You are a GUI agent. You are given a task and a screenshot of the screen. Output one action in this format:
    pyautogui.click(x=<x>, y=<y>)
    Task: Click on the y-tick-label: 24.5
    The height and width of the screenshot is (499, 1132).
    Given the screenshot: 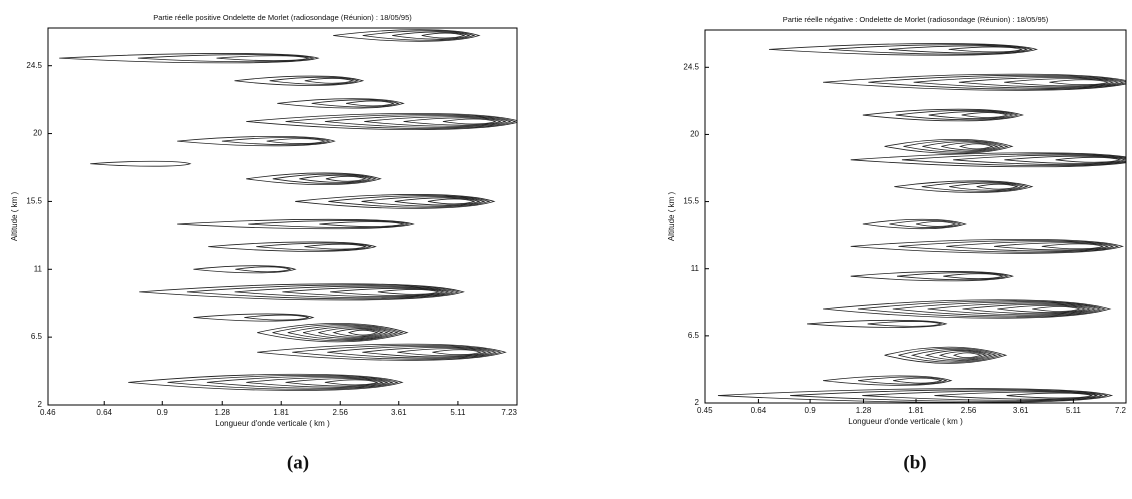 What is the action you would take?
    pyautogui.click(x=691, y=66)
    